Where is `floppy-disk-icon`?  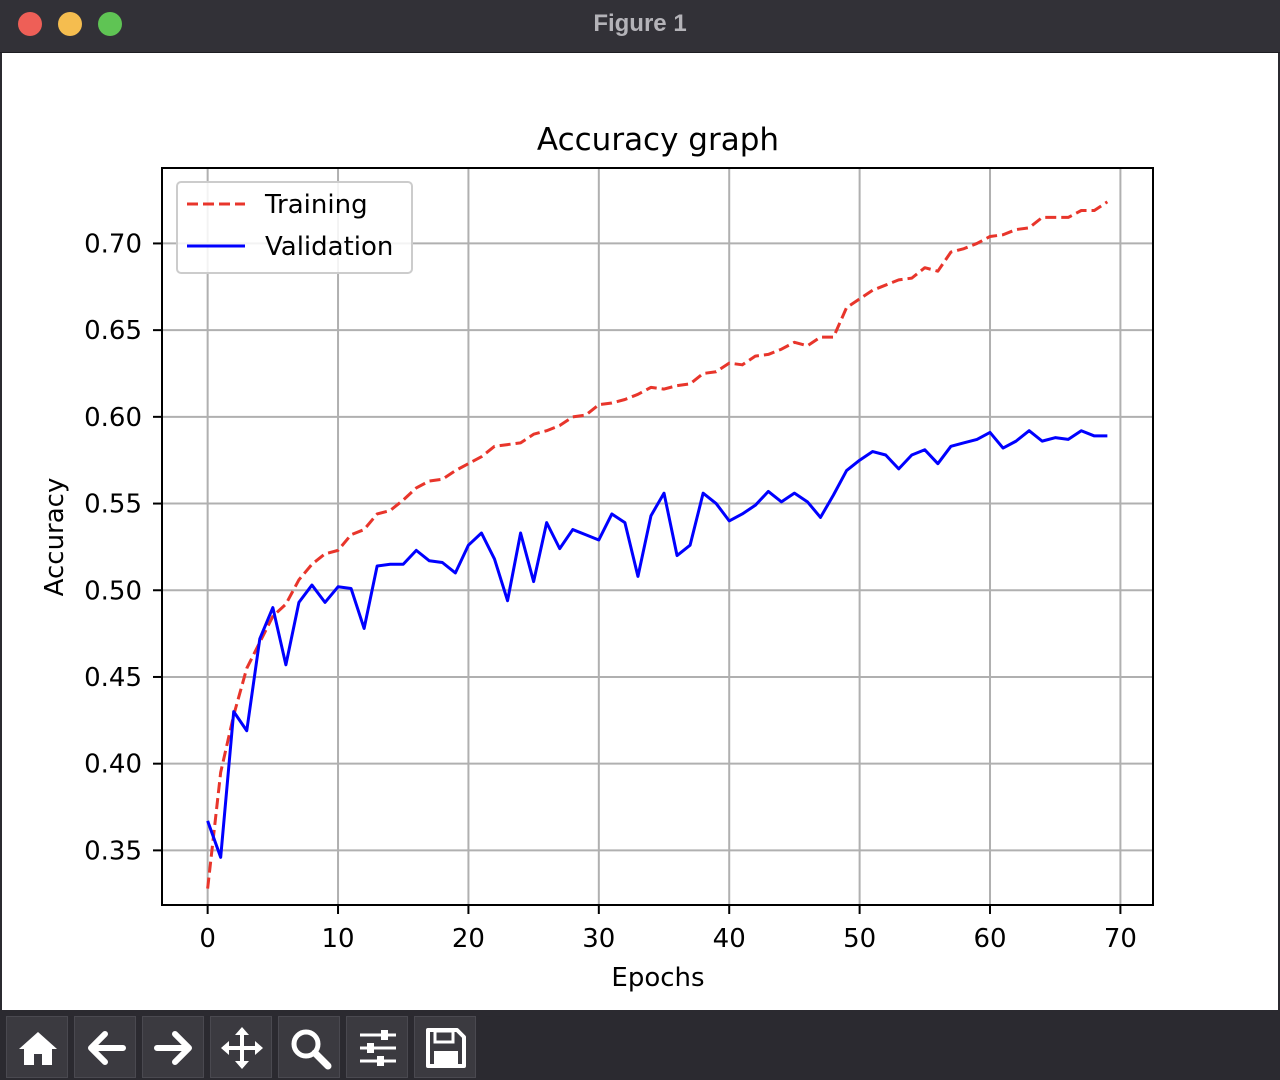
floppy-disk-icon is located at coordinates (446, 1048).